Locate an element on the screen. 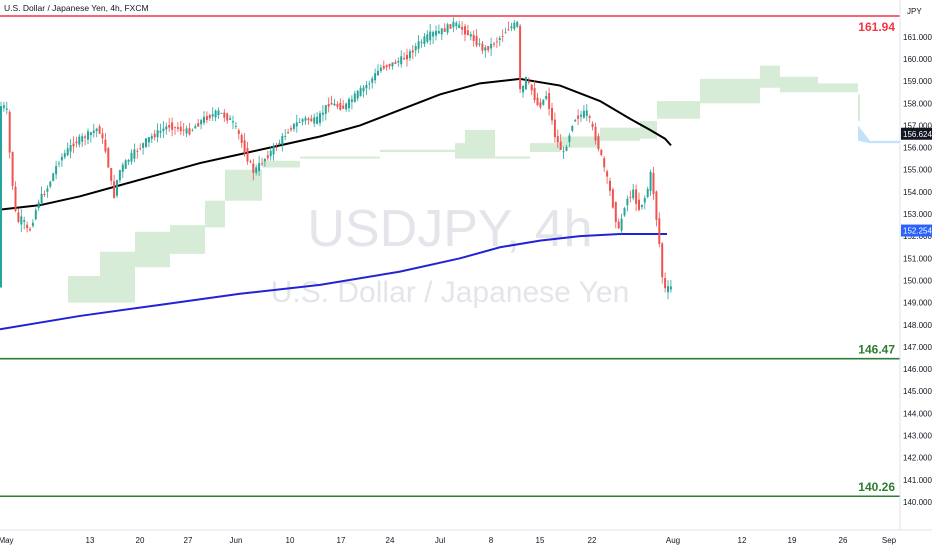 The width and height of the screenshot is (932, 550). y-tick-label: 151.000 is located at coordinates (917, 258).